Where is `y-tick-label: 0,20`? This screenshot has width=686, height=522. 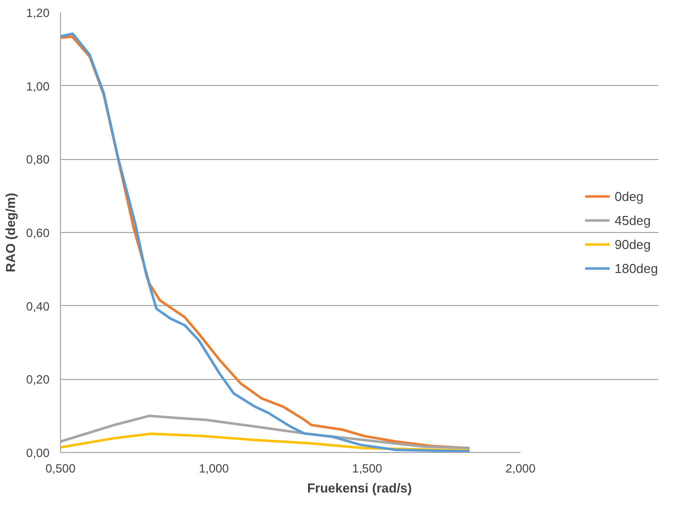
y-tick-label: 0,20 is located at coordinates (38, 379).